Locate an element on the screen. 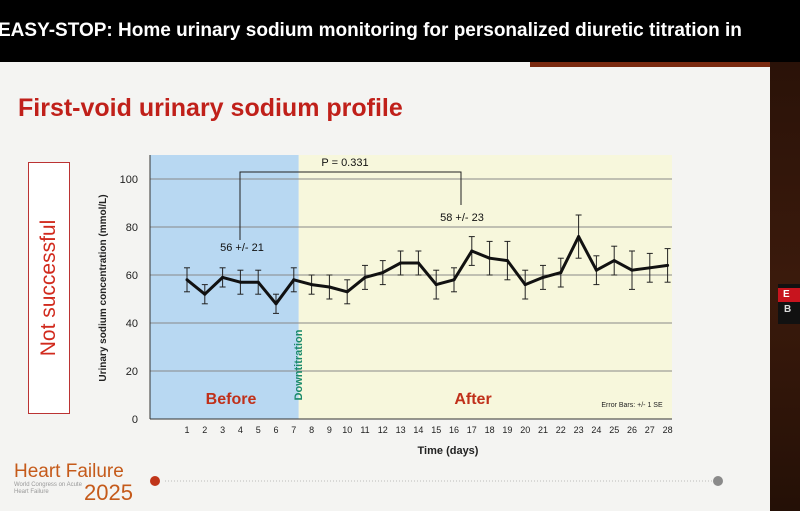 The width and height of the screenshot is (800, 511). x-tick-label: 13 is located at coordinates (401, 430).